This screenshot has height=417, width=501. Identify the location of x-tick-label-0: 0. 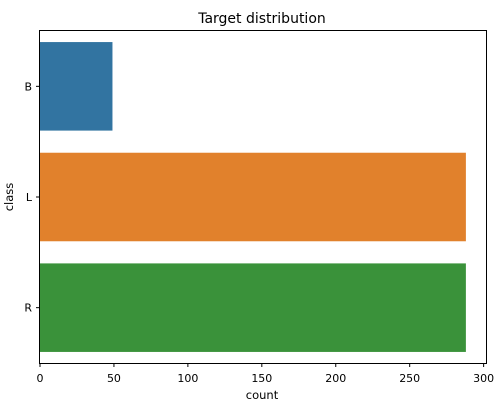
(40, 378).